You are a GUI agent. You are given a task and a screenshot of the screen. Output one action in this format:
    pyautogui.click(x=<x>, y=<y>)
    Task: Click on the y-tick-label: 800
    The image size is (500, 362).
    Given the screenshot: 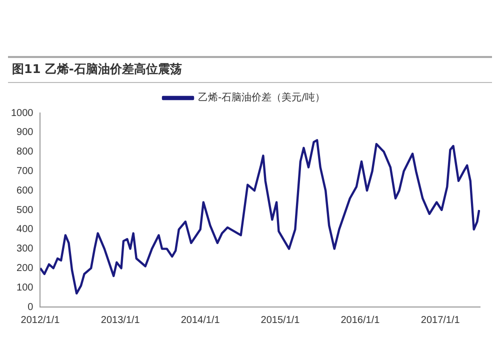 What is the action you would take?
    pyautogui.click(x=25, y=152)
    